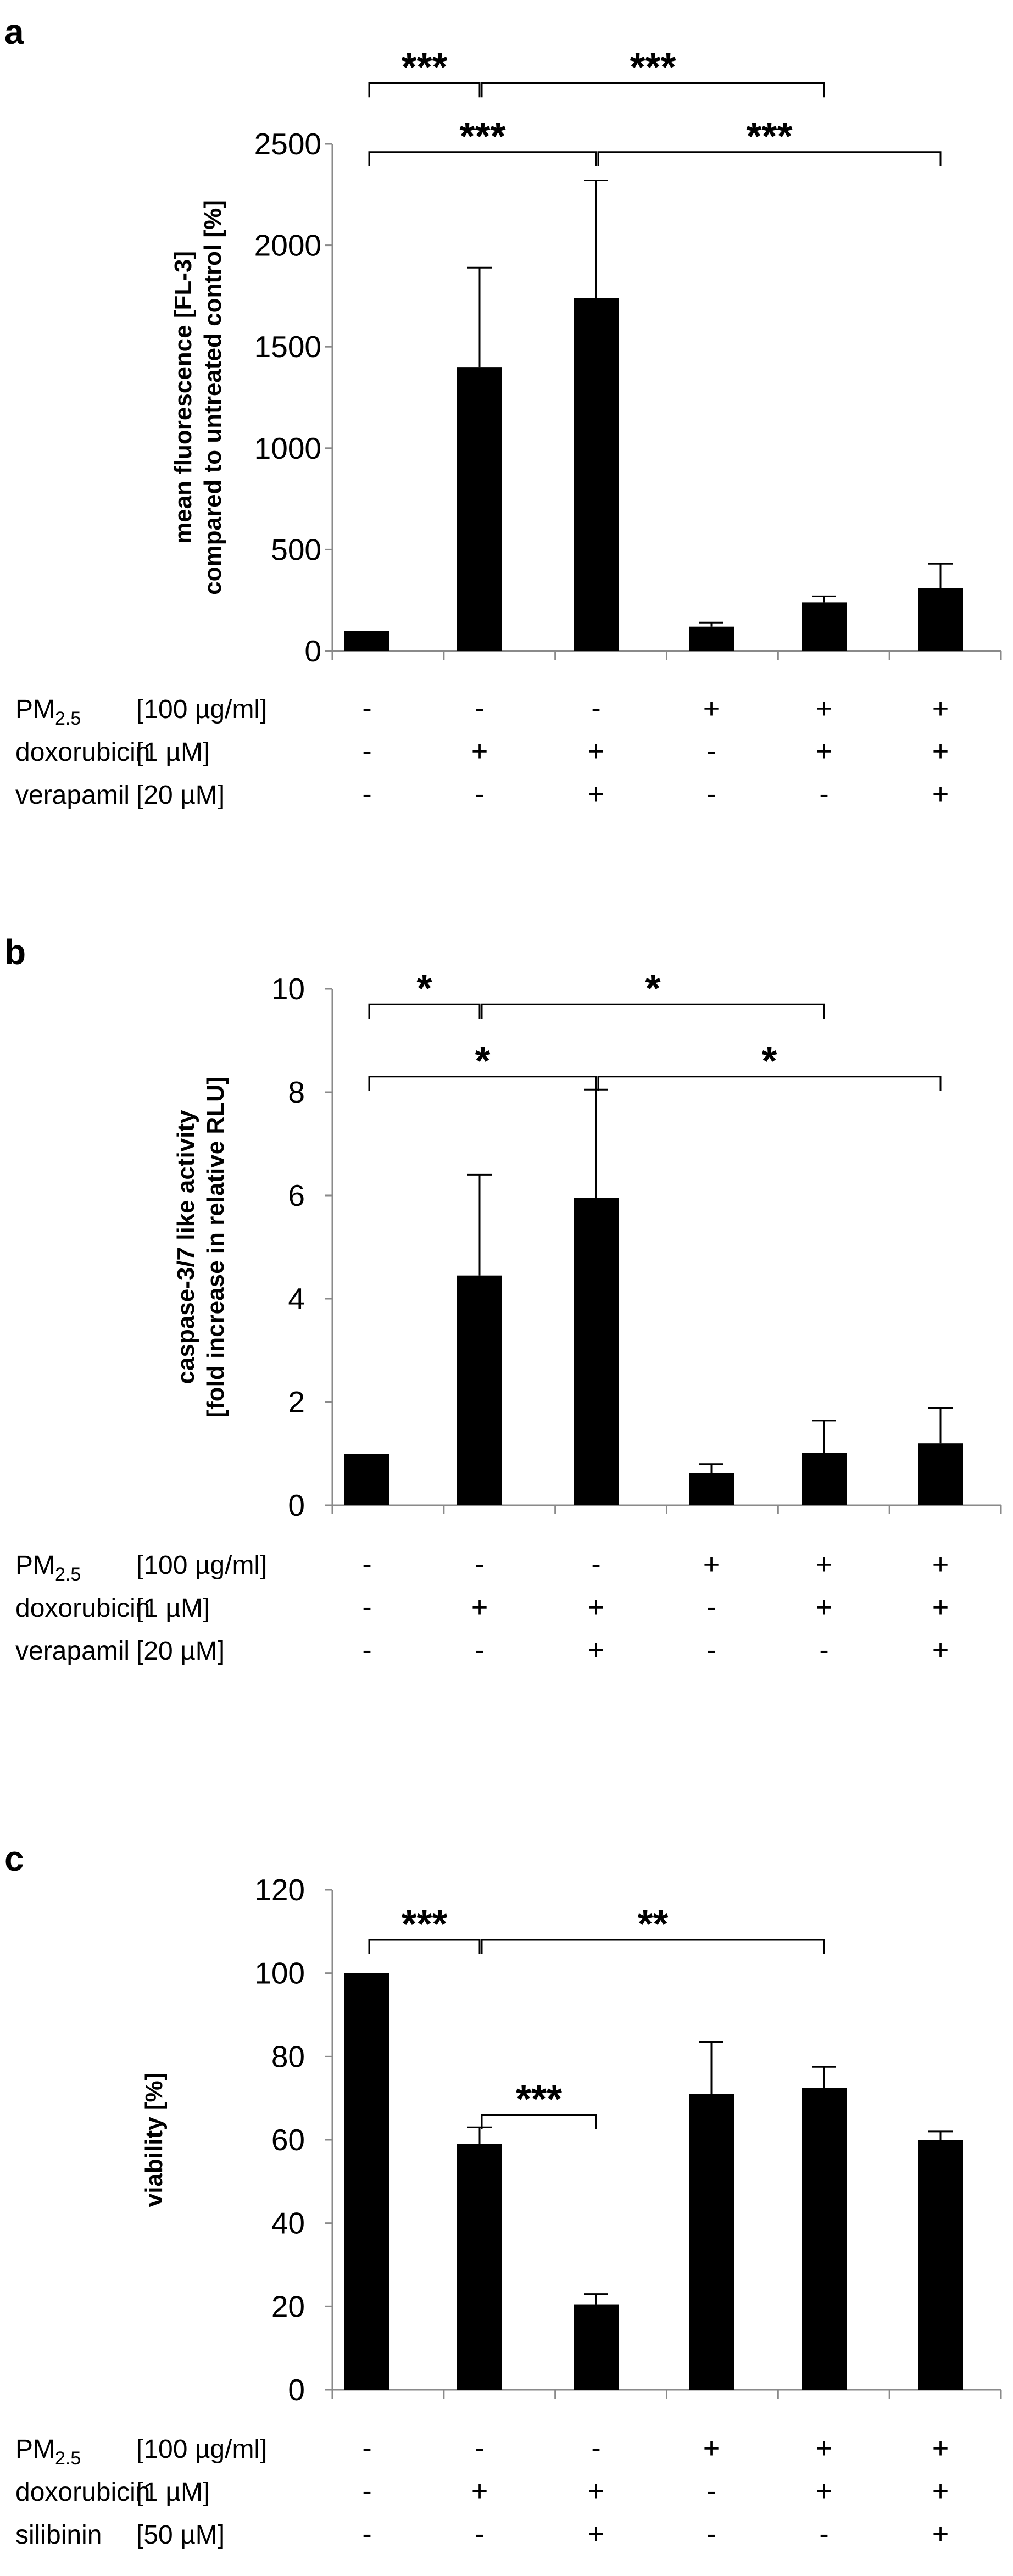 The height and width of the screenshot is (2576, 1013). I want to click on y-tick-label: 10, so click(288, 989).